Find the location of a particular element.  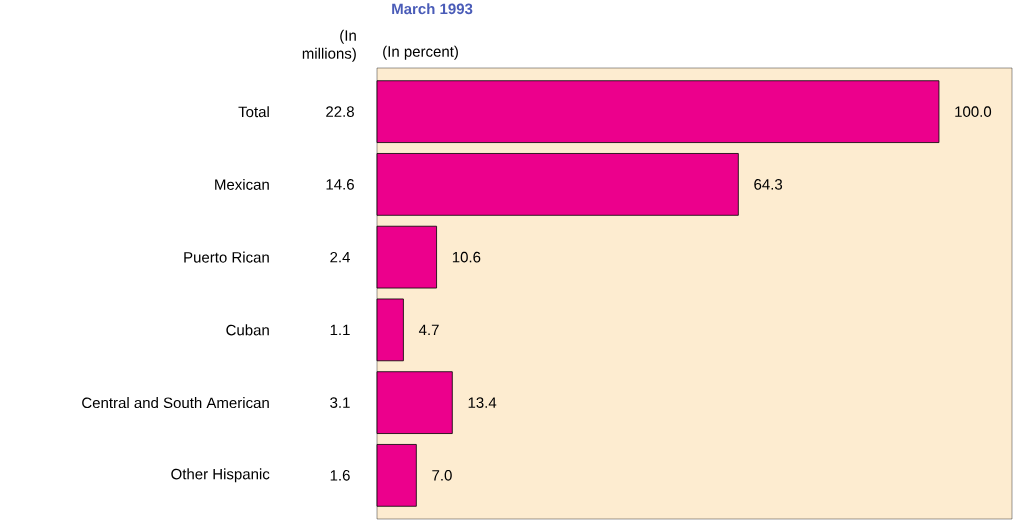

data-label: 100.0 is located at coordinates (973, 111).